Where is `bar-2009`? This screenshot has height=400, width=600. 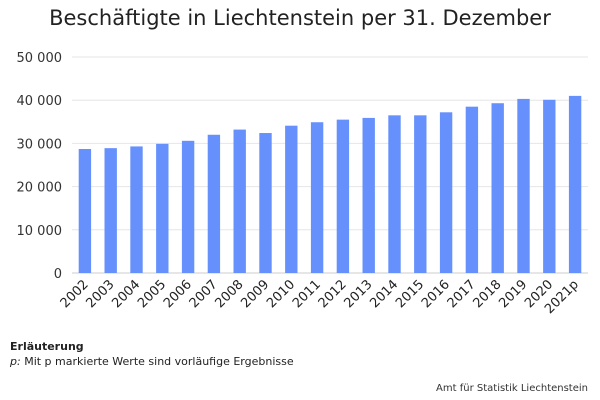
bar-2009 is located at coordinates (265, 203).